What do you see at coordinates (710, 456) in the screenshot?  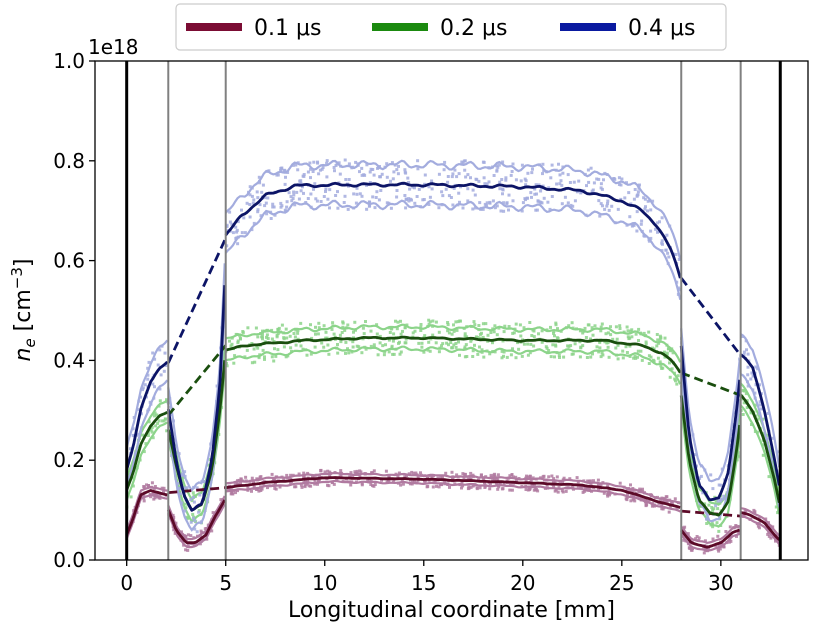 I see `series-line-s1-g3` at bounding box center [710, 456].